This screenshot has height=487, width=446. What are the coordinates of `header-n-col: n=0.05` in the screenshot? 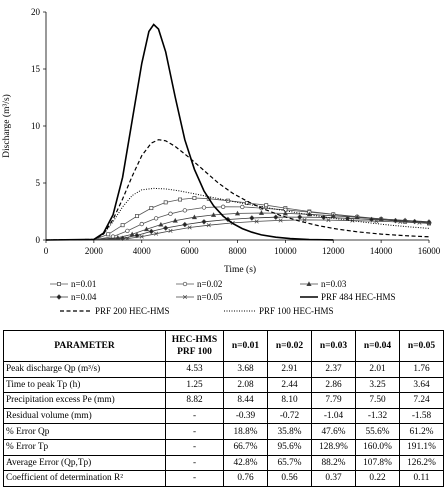 It's located at (421, 346).